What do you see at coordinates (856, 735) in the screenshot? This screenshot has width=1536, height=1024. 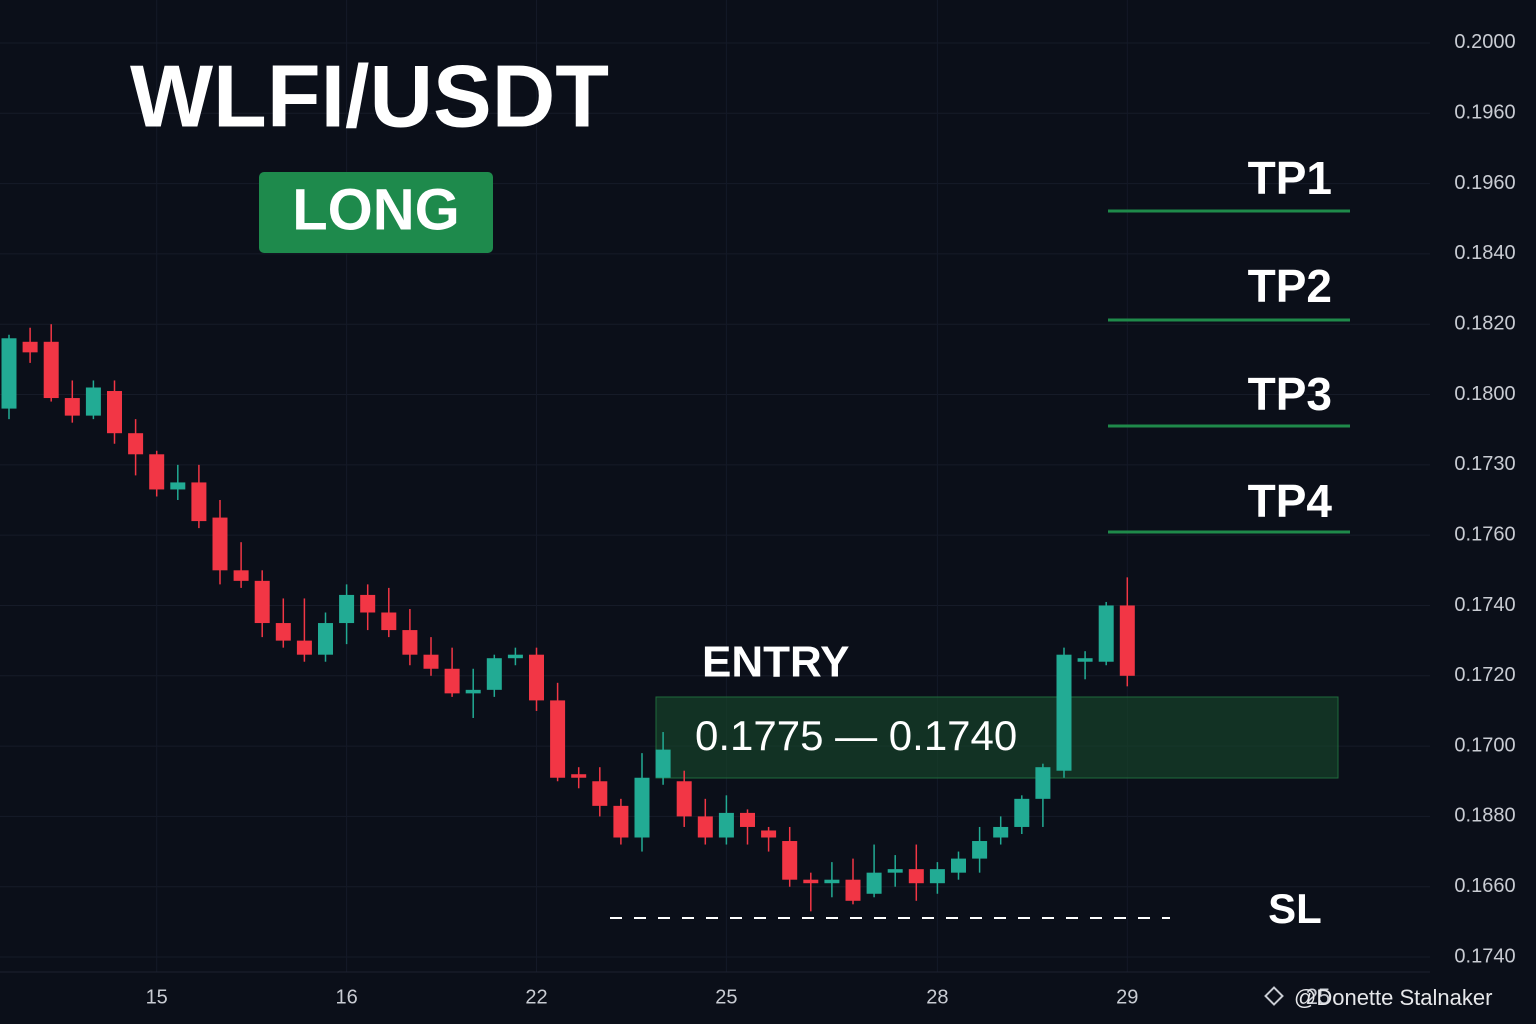 I see `entry-range: 0.1775 — 0.1740` at bounding box center [856, 735].